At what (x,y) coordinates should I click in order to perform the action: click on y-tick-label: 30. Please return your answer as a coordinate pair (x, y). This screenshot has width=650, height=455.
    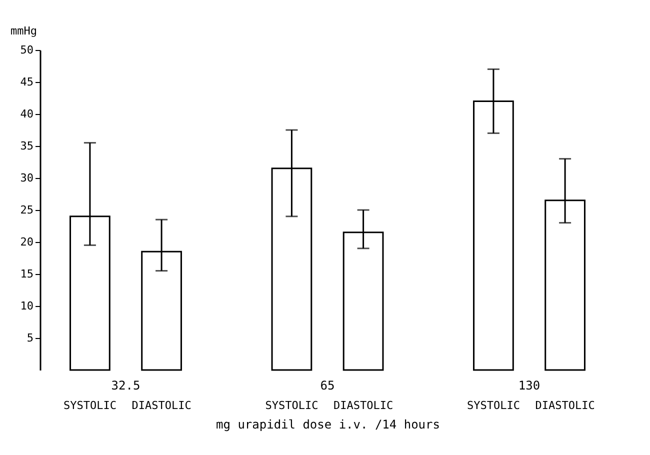
    Looking at the image, I should click on (27, 178).